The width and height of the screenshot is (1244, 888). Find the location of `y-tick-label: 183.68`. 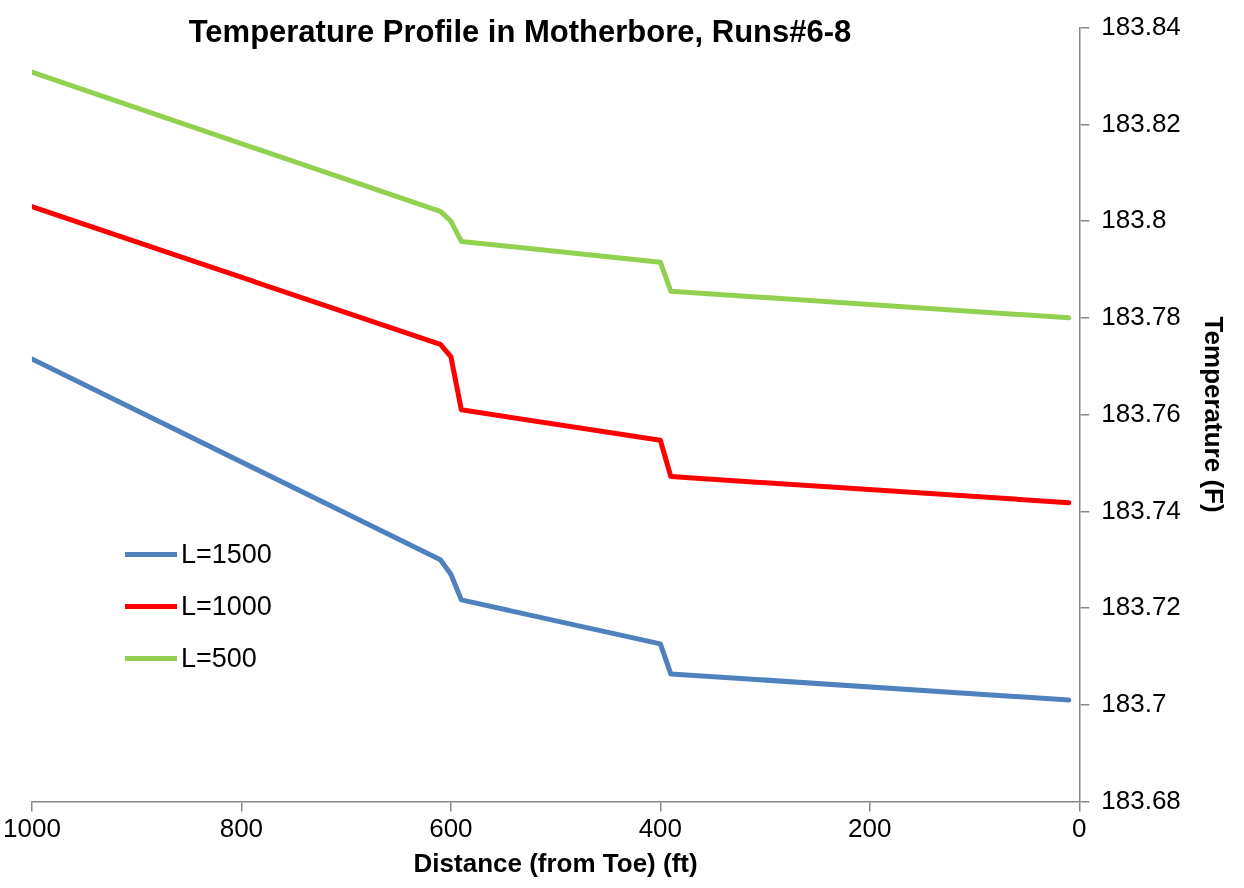

y-tick-label: 183.68 is located at coordinates (1141, 799).